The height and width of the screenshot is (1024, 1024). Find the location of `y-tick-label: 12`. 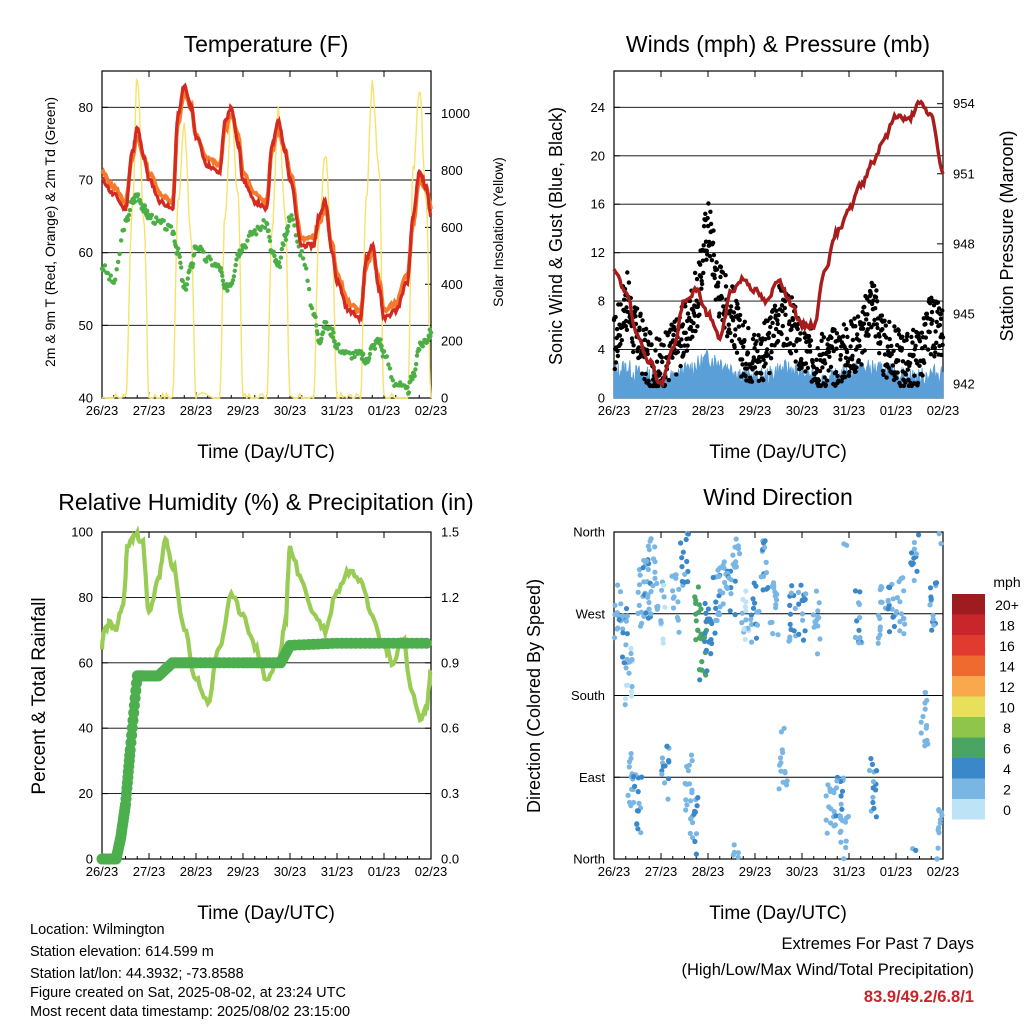

y-tick-label: 12 is located at coordinates (598, 252).